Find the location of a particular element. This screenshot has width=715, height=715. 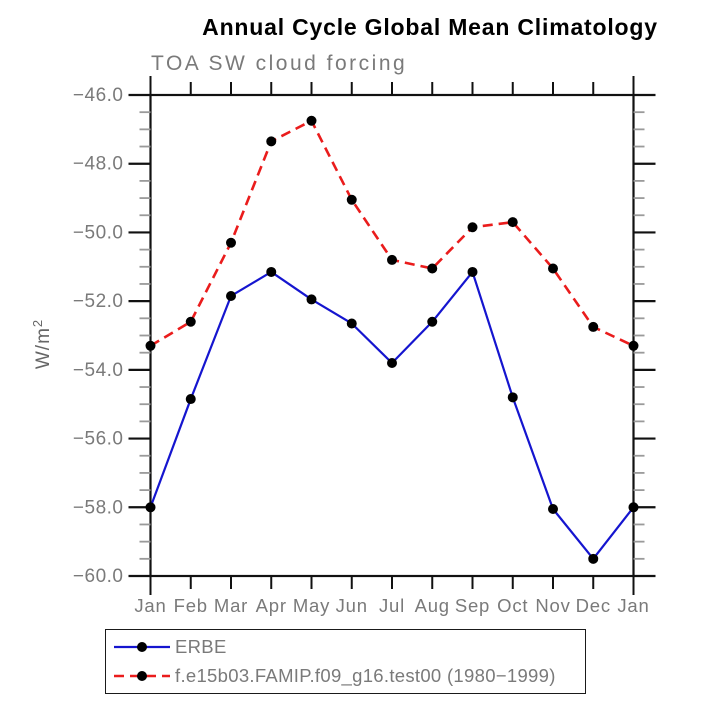

y-tick-label: −48.0 is located at coordinates (98, 164).